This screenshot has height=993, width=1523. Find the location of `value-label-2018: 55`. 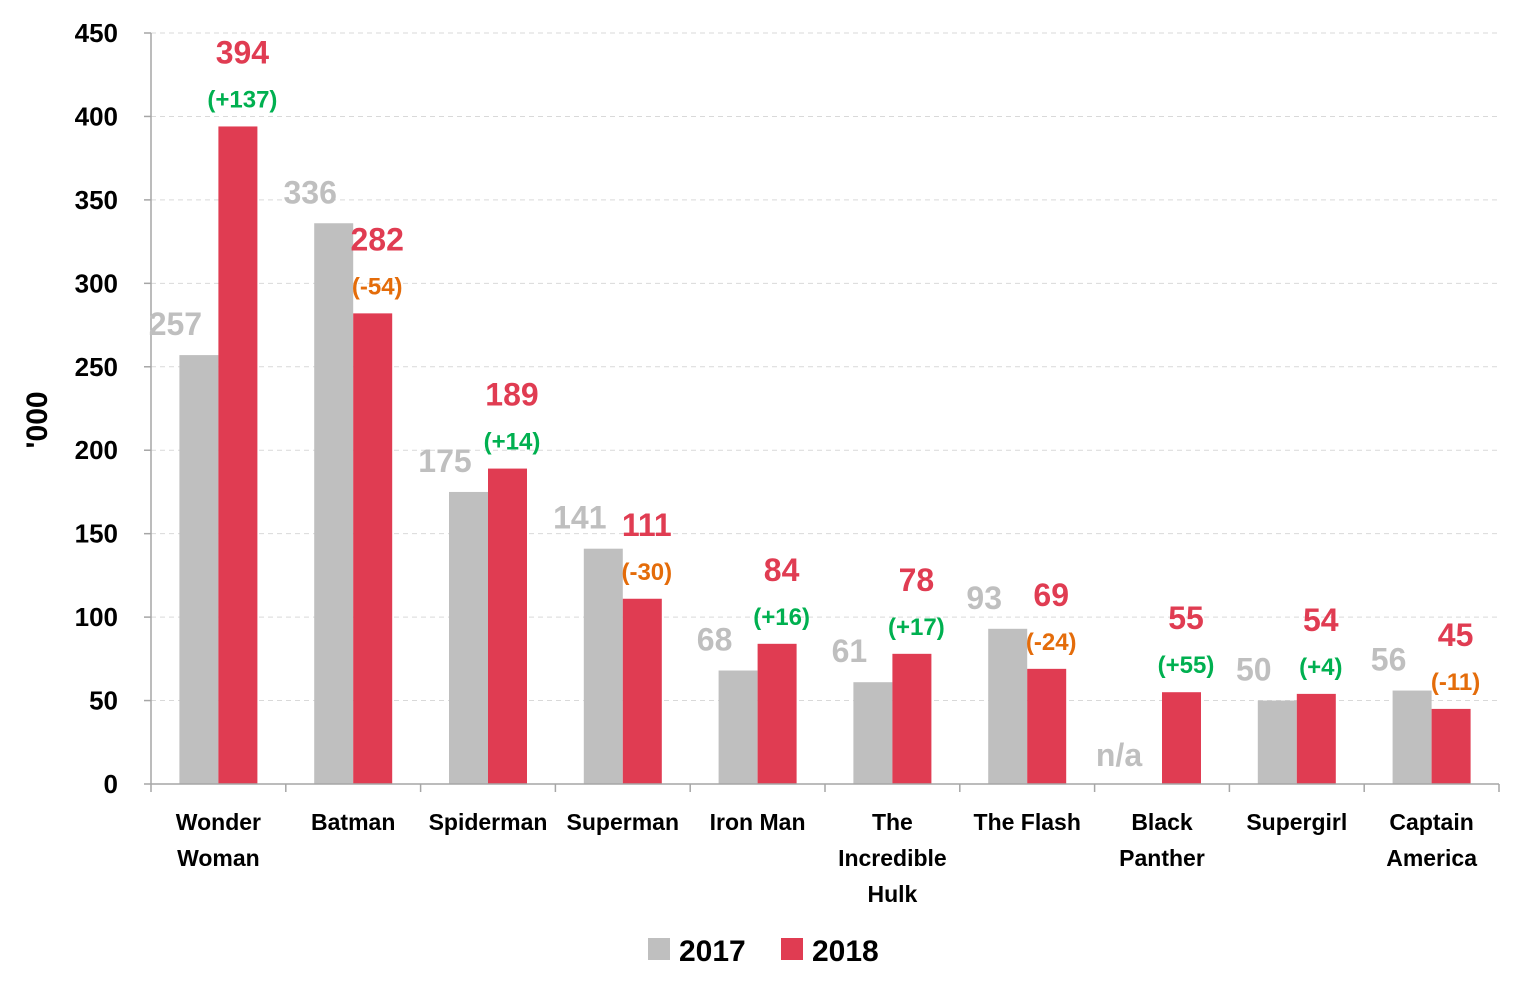

value-label-2018: 55 is located at coordinates (1186, 618).